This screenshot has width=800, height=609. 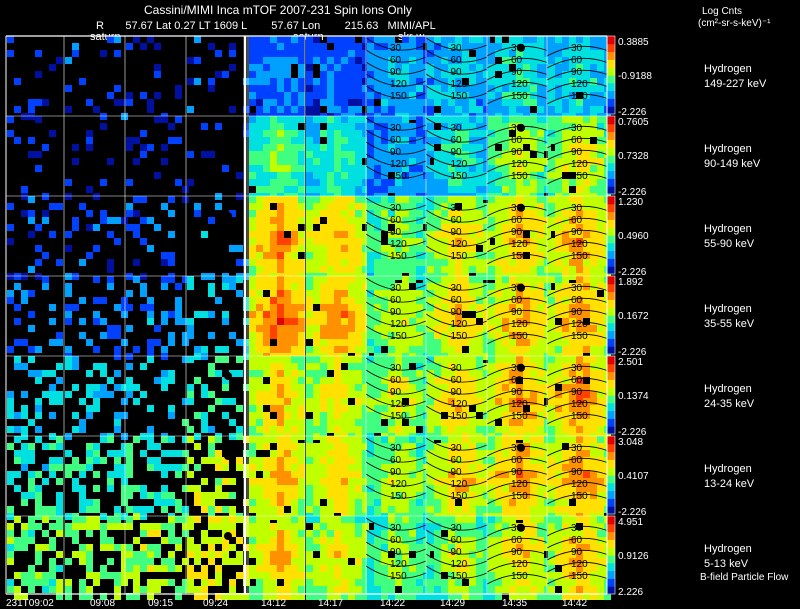 What do you see at coordinates (611, 239) in the screenshot?
I see `colorbar-segment` at bounding box center [611, 239].